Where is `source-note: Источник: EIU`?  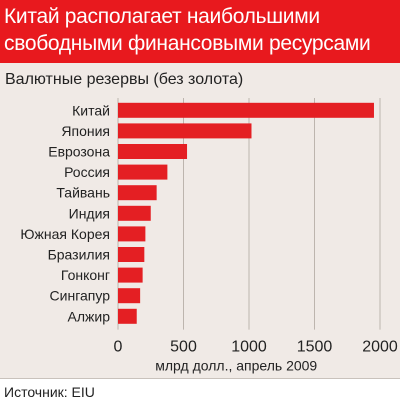
source-note: Источник: EIU is located at coordinates (49, 392).